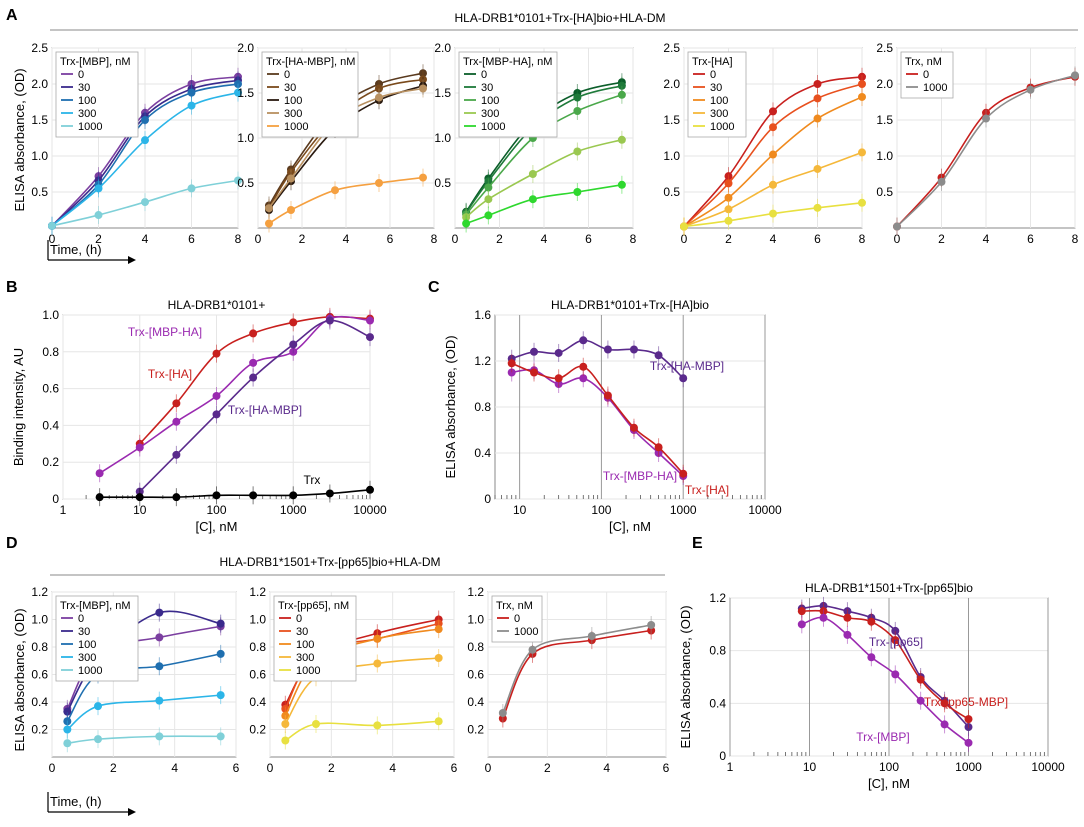 The image size is (1084, 827). I want to click on y-tick-label: 1.2, so click(717, 598).